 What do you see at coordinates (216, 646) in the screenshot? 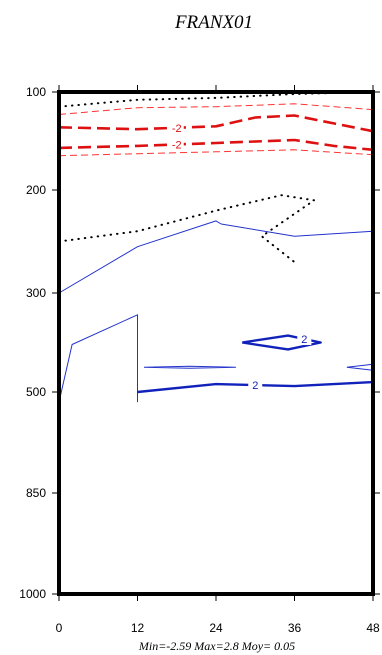
I see `stats-text: Min=-2.59 Max=2.8 Moy= 0.05` at bounding box center [216, 646].